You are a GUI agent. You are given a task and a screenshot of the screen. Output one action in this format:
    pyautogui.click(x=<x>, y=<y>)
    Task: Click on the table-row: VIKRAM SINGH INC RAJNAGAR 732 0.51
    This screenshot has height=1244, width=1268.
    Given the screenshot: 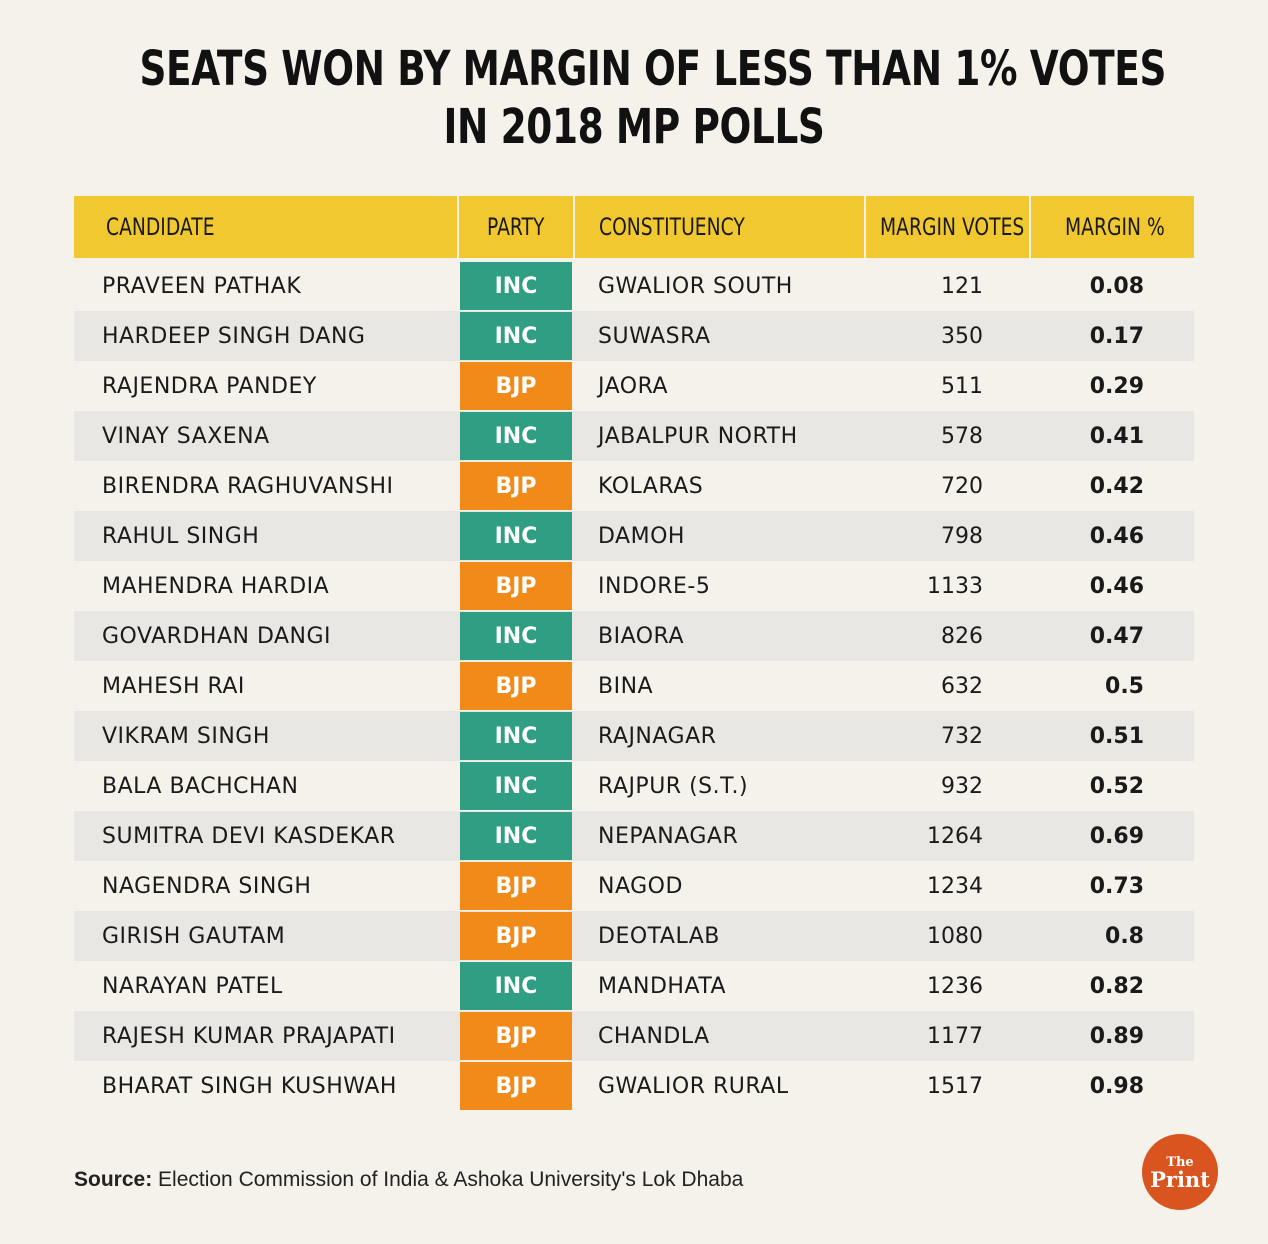 What is the action you would take?
    pyautogui.click(x=634, y=736)
    